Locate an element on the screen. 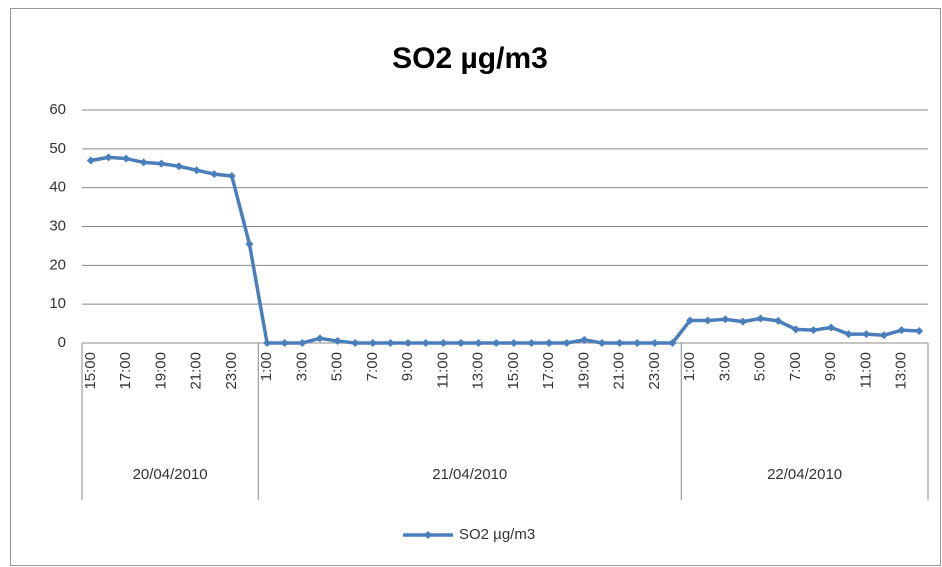 The width and height of the screenshot is (942, 567). y-tick-label: 50 is located at coordinates (57, 148).